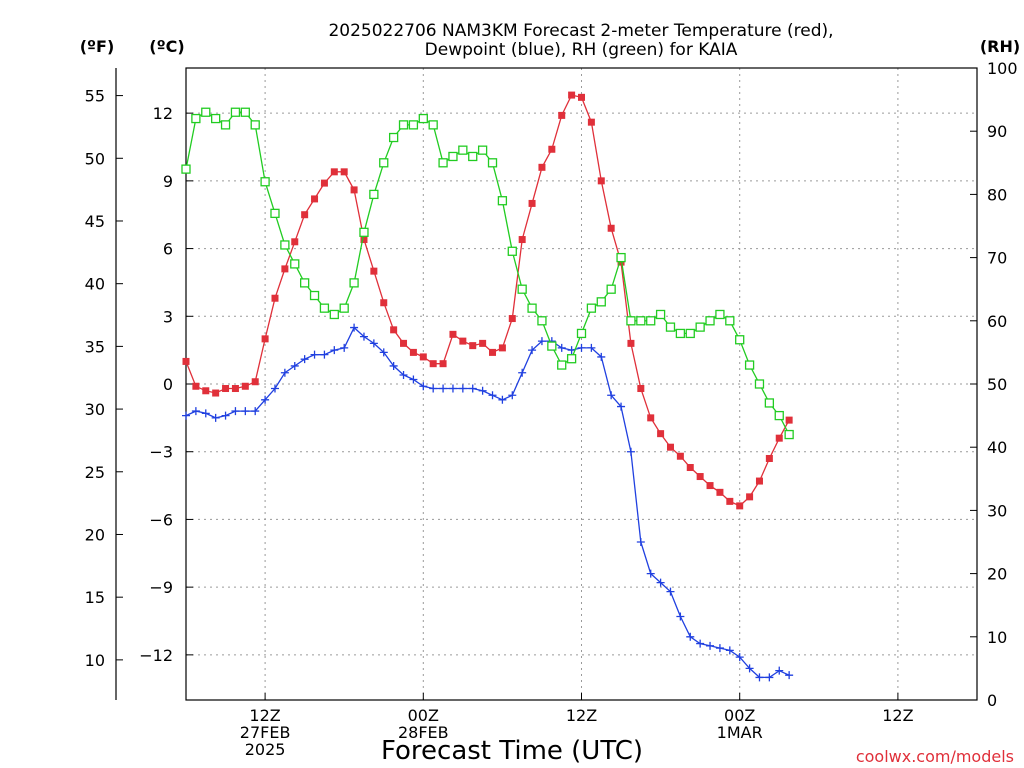 The height and width of the screenshot is (768, 1024). I want to click on rh-tick-label: 80, so click(997, 194).